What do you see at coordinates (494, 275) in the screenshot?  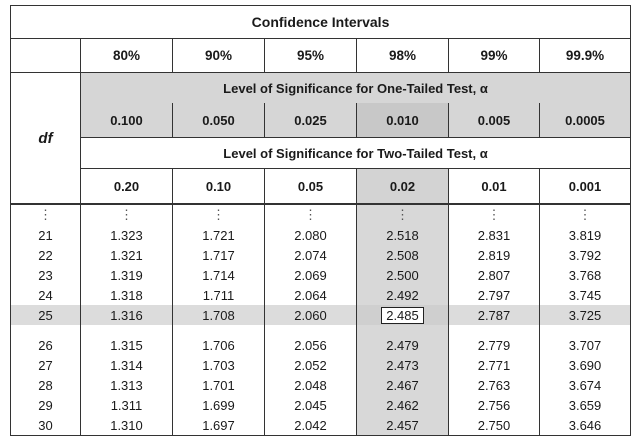 I see `critical-value: 2.807` at bounding box center [494, 275].